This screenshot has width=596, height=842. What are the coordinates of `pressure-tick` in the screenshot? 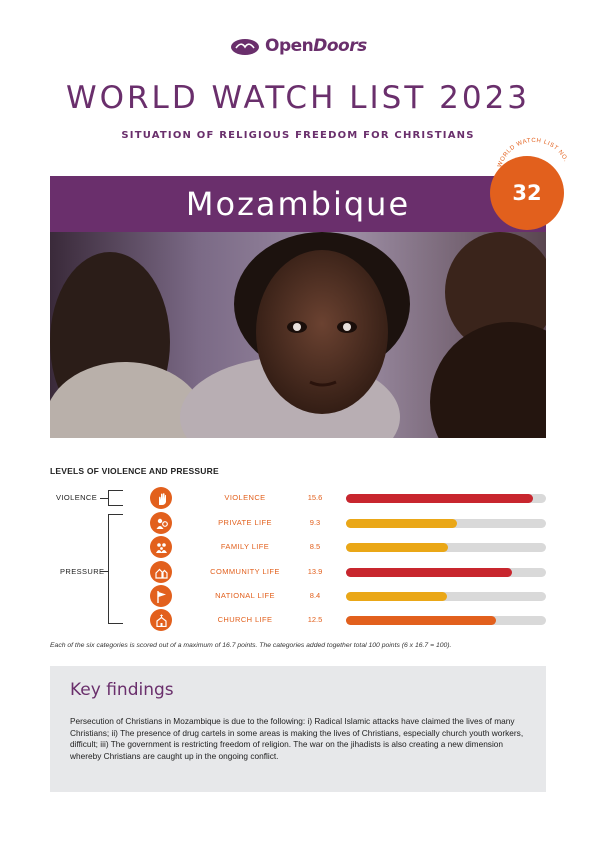 It's located at (104, 571).